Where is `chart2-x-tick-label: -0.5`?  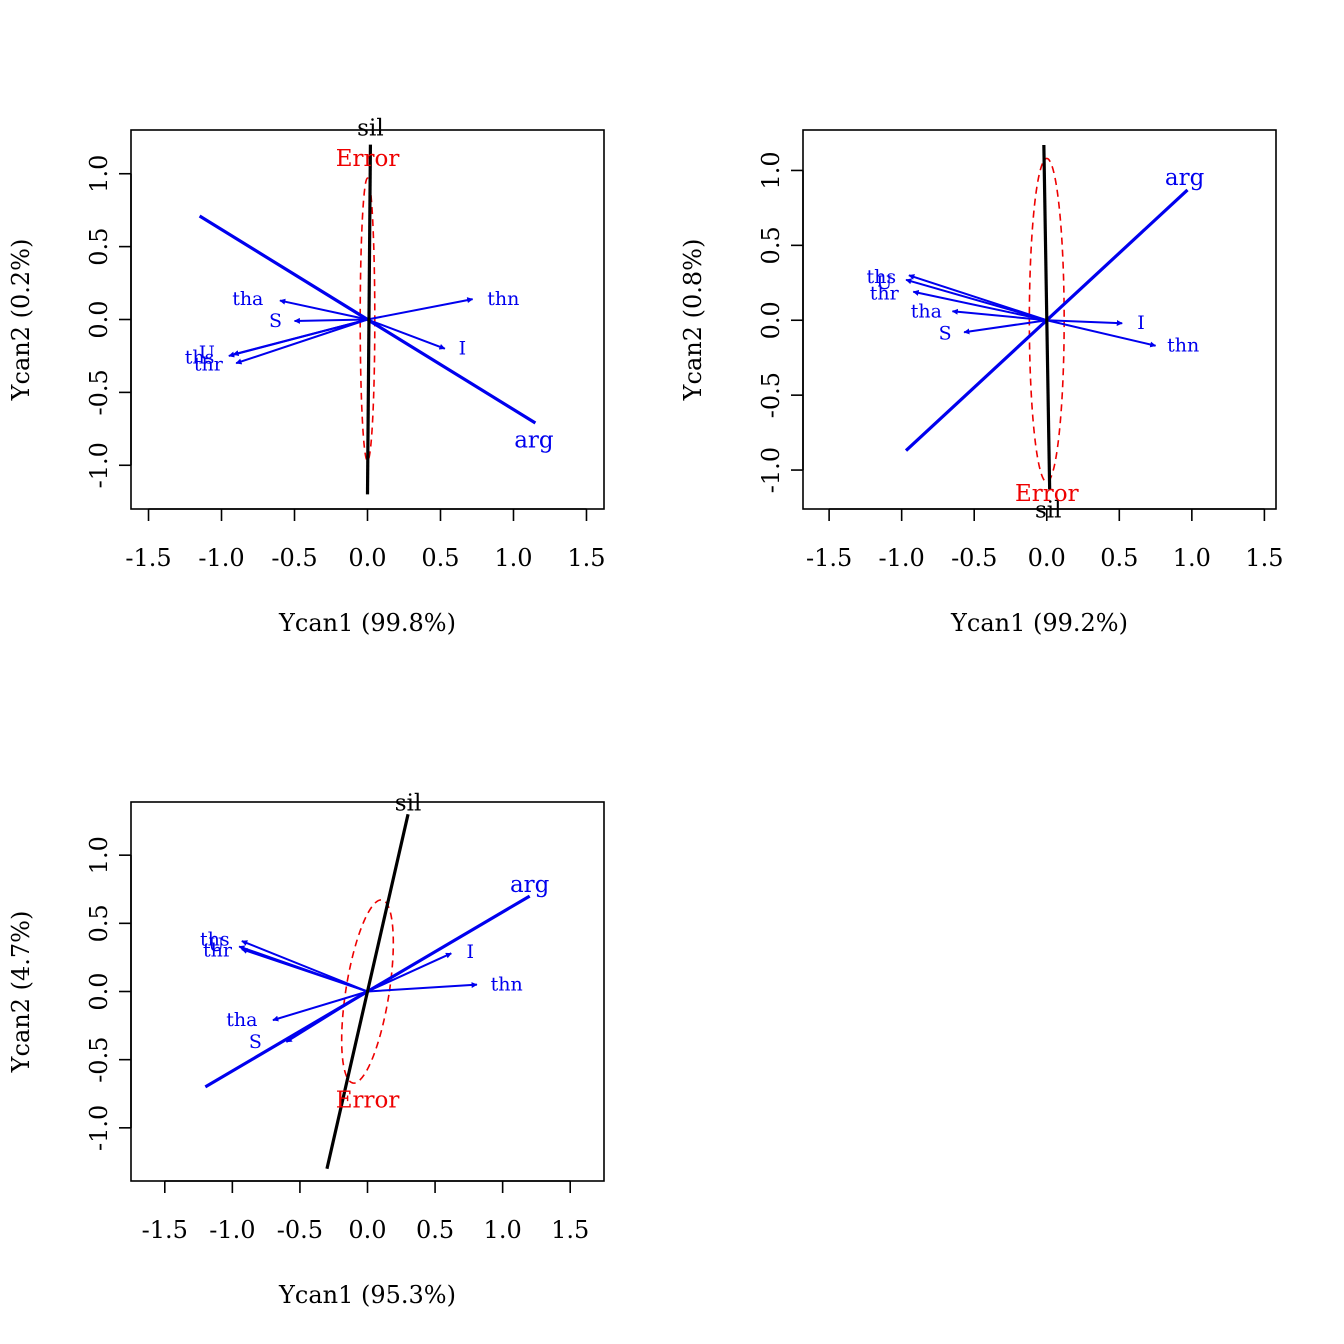
chart2-x-tick-label: -0.5 is located at coordinates (974, 558).